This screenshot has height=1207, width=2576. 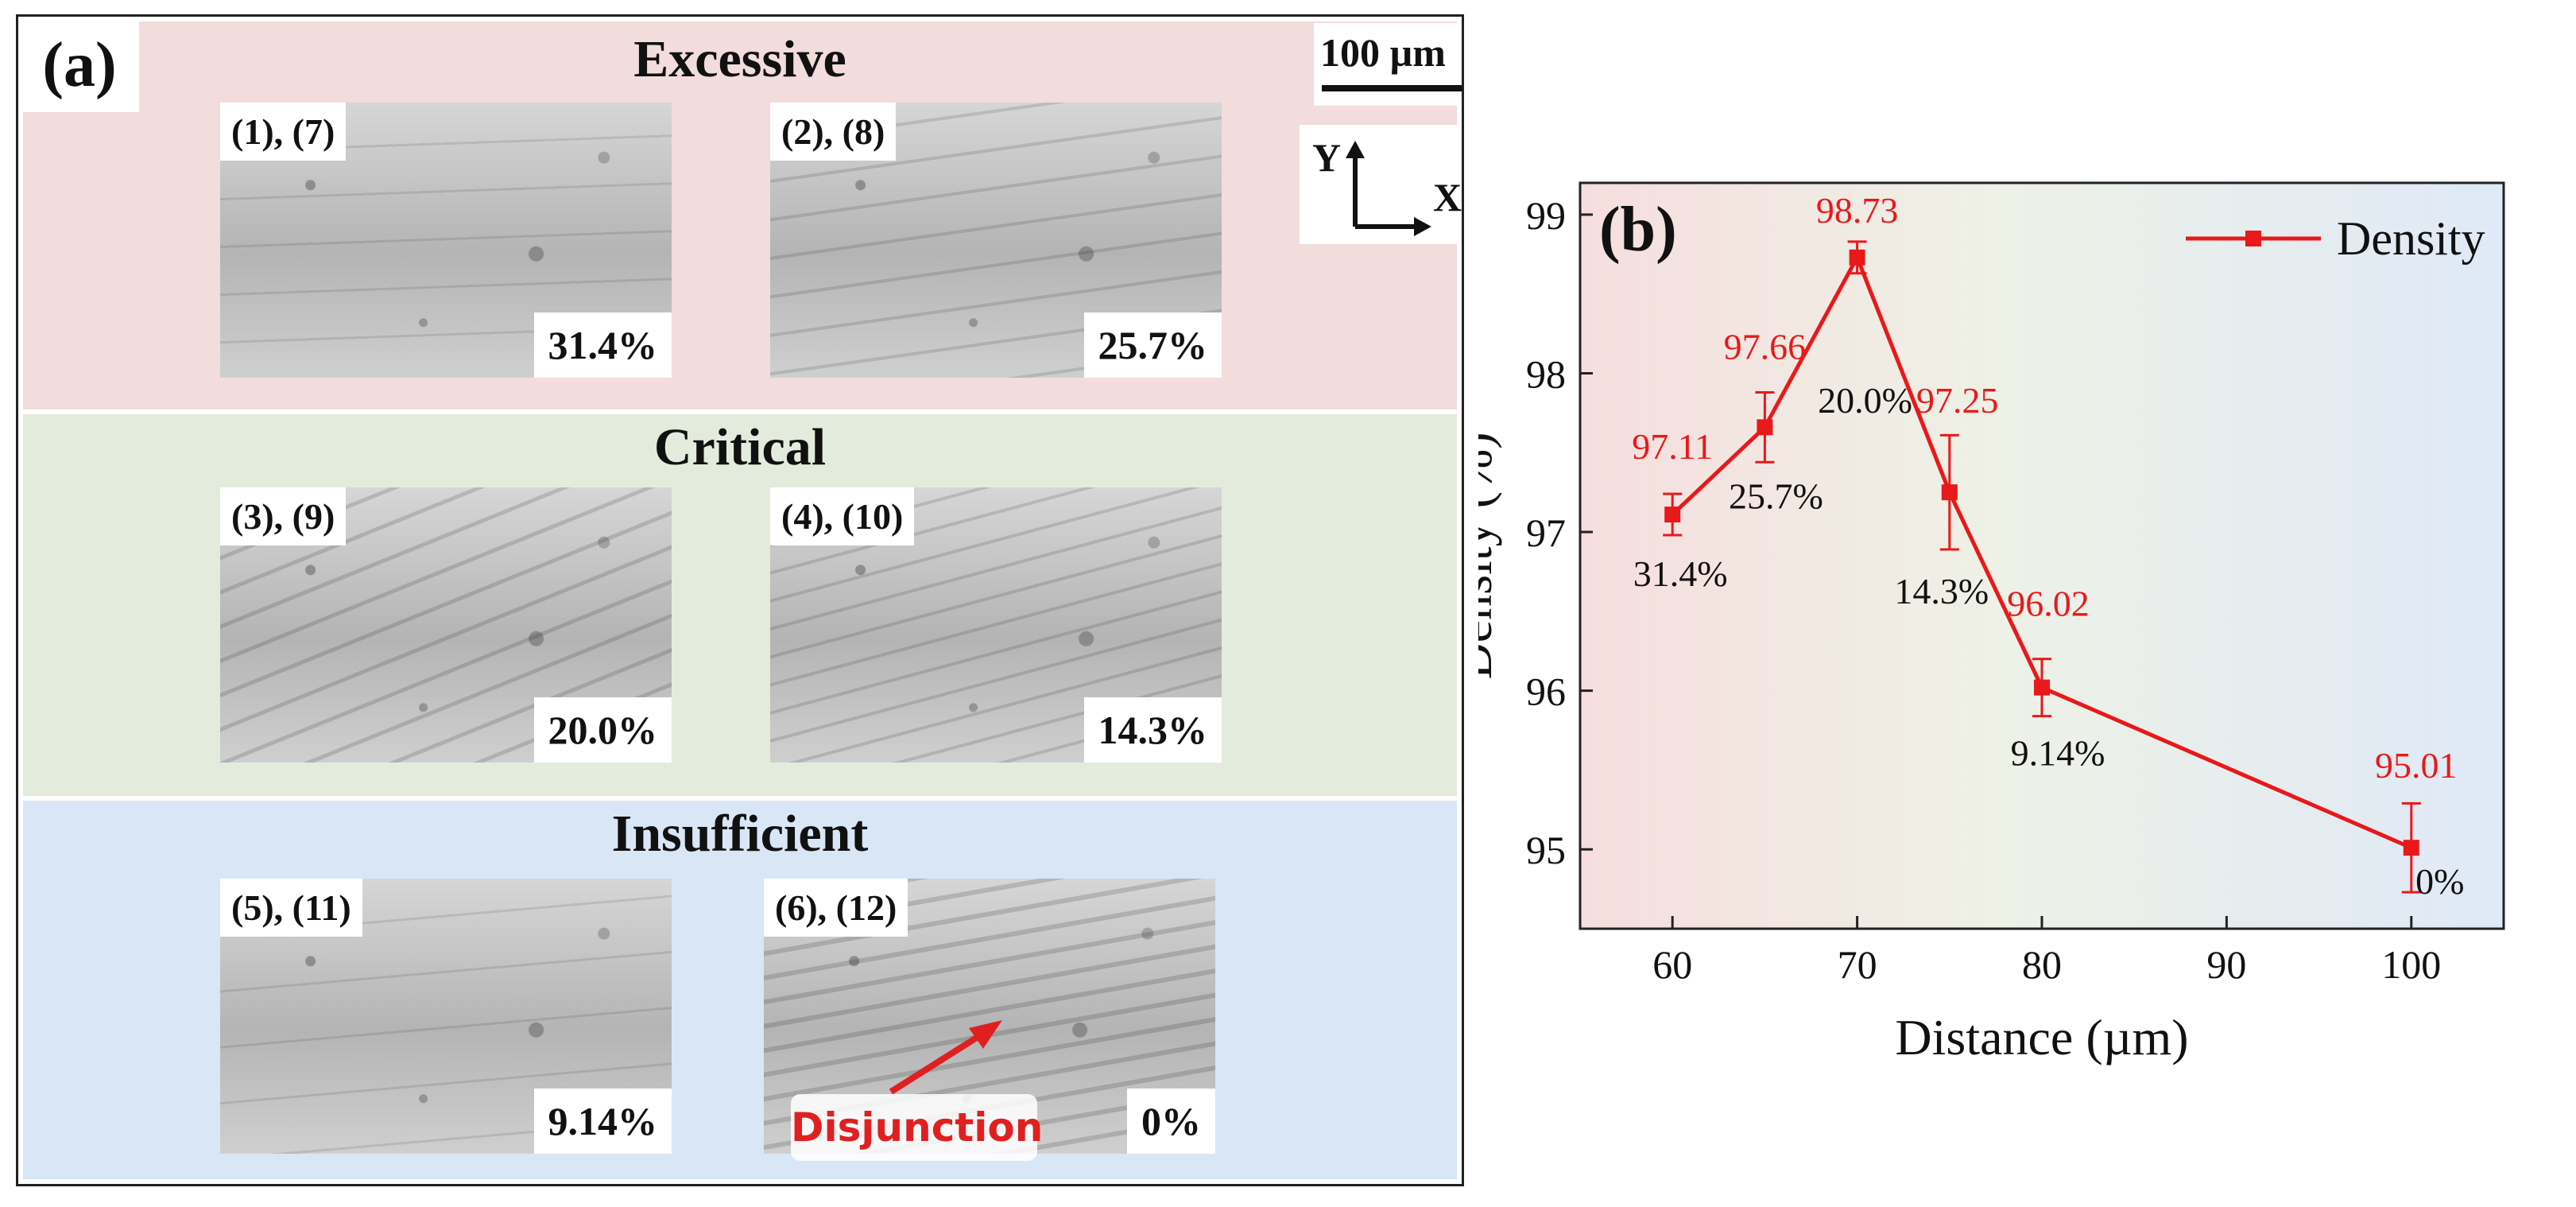 What do you see at coordinates (1672, 964) in the screenshot?
I see `x-tick-label: 60` at bounding box center [1672, 964].